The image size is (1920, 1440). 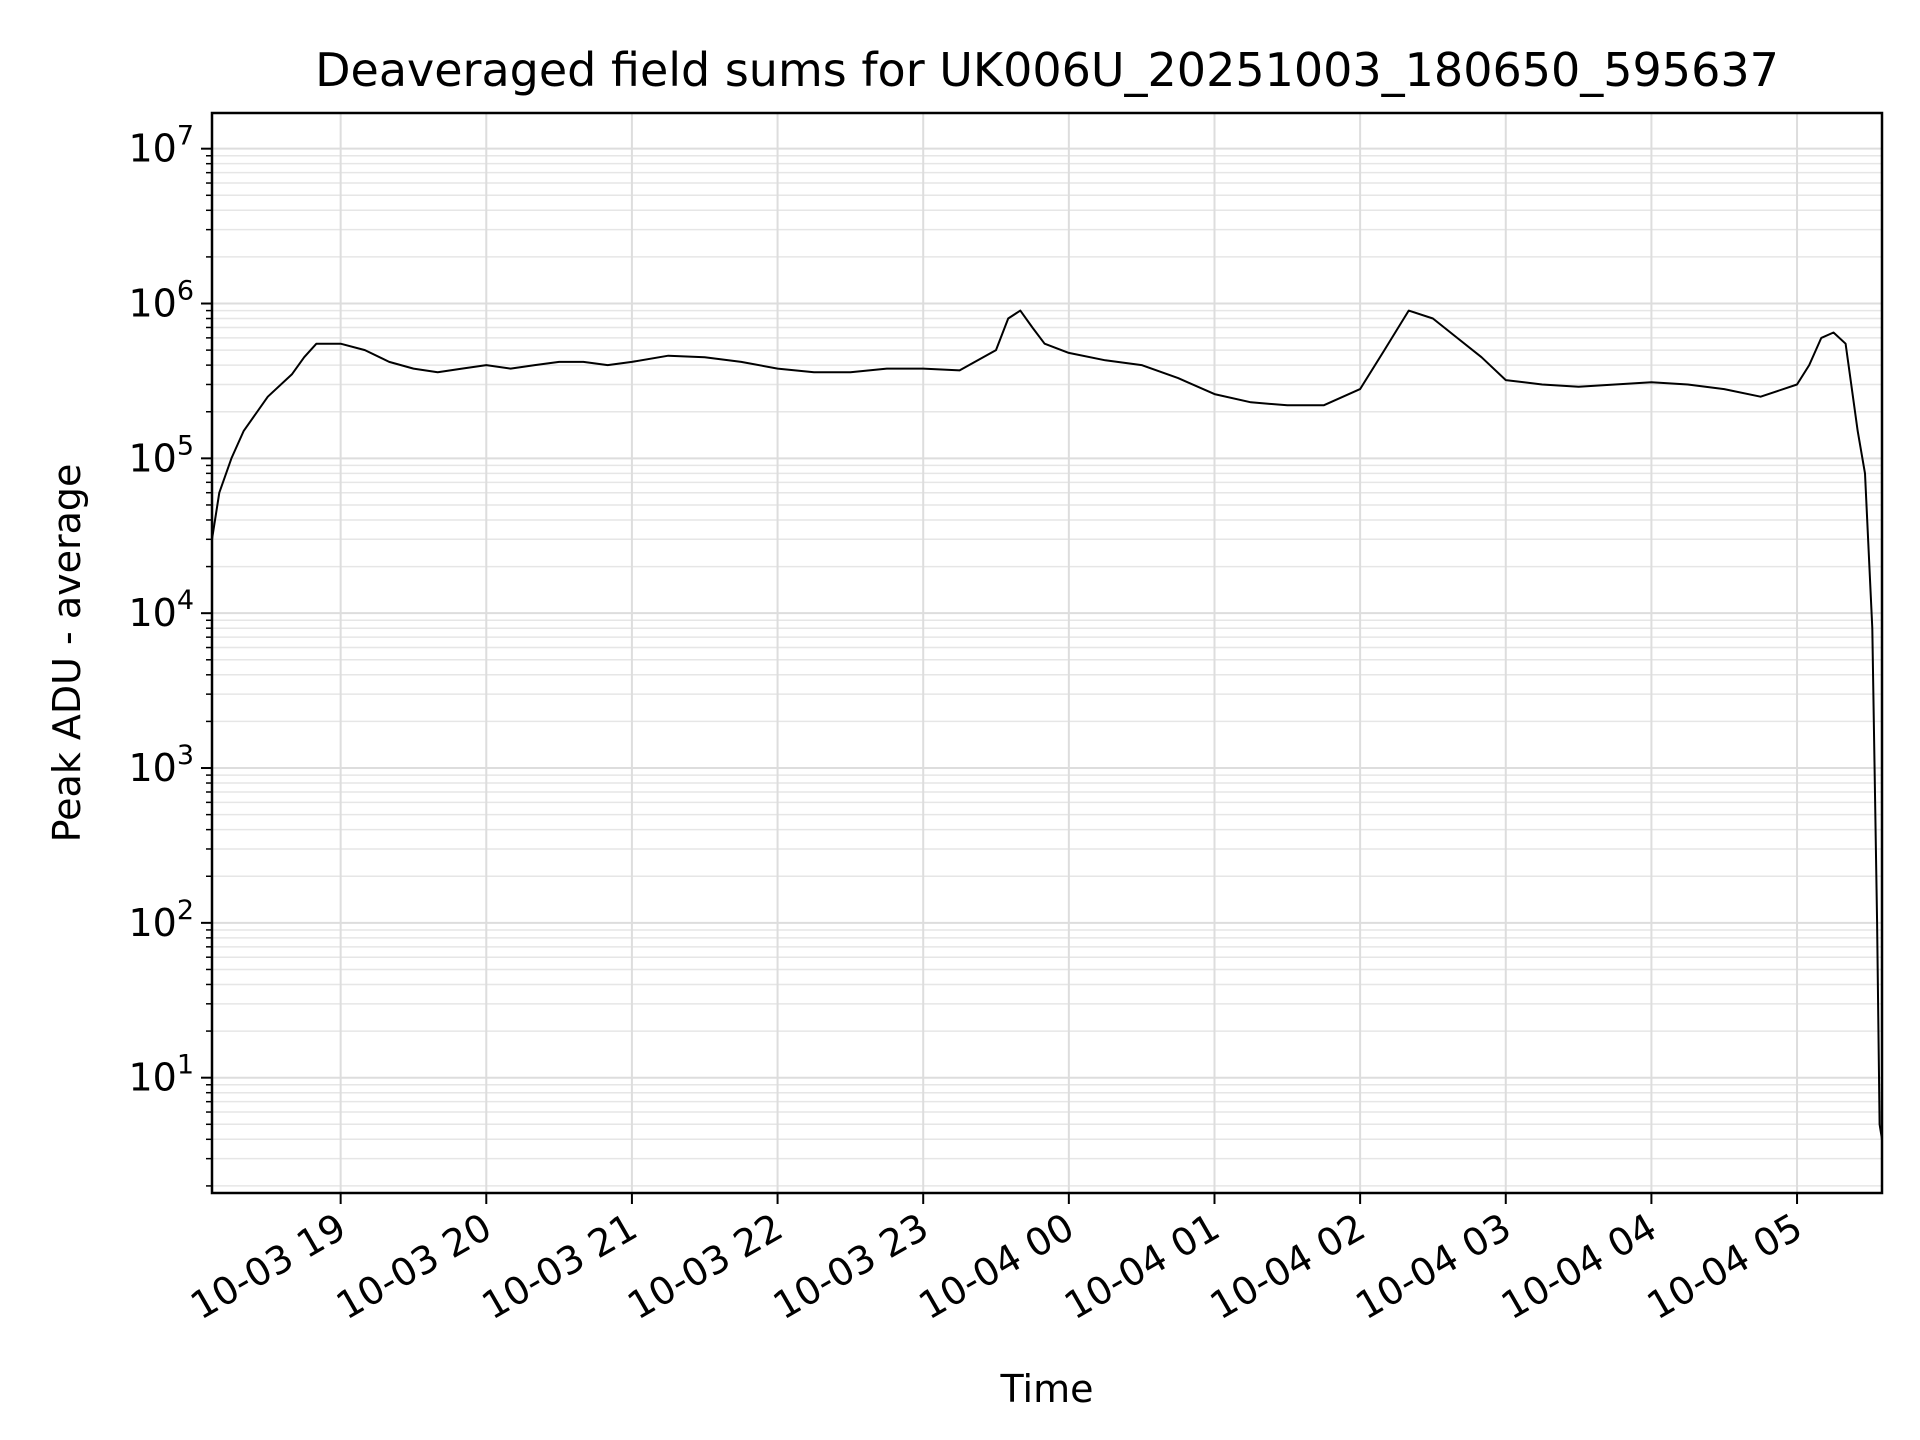 What do you see at coordinates (170, 654) in the screenshot?
I see `y-axis: 101 102 103 104 105 106 107` at bounding box center [170, 654].